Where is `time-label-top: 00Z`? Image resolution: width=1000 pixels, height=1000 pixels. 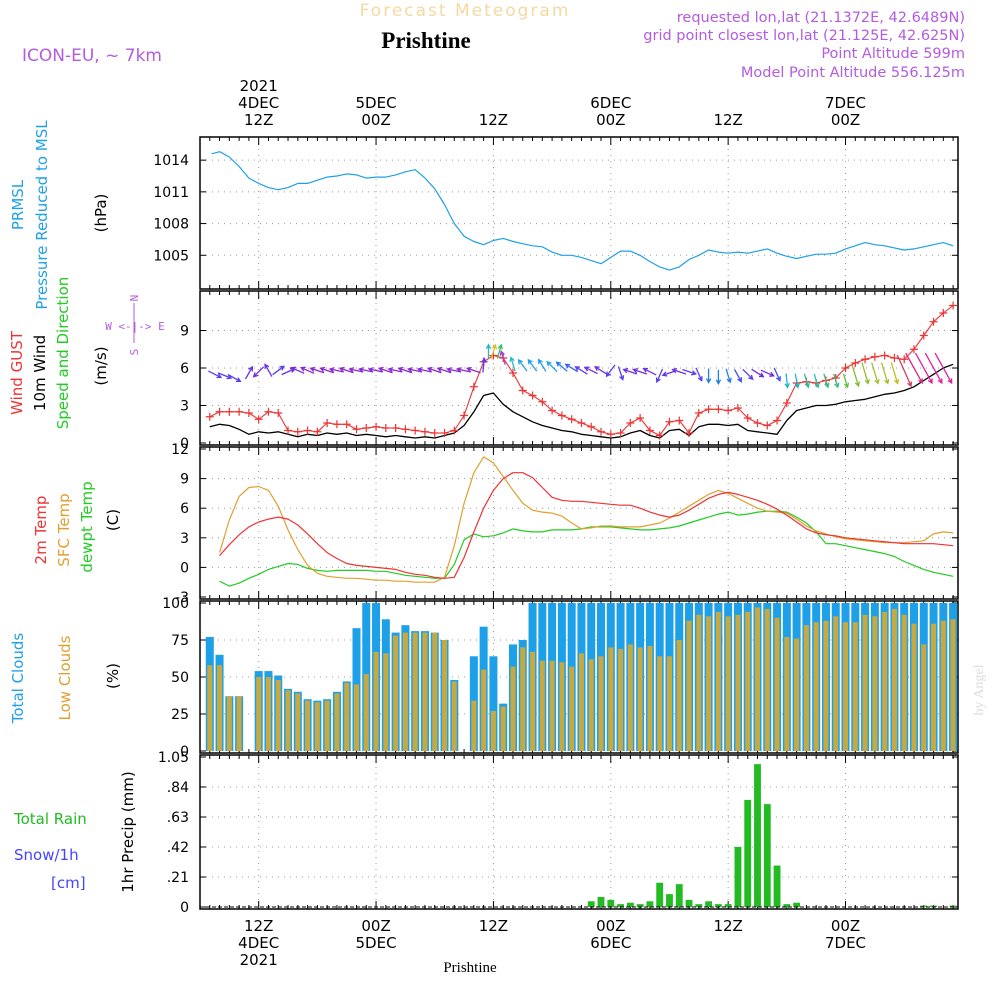
time-label-top: 00Z is located at coordinates (845, 120).